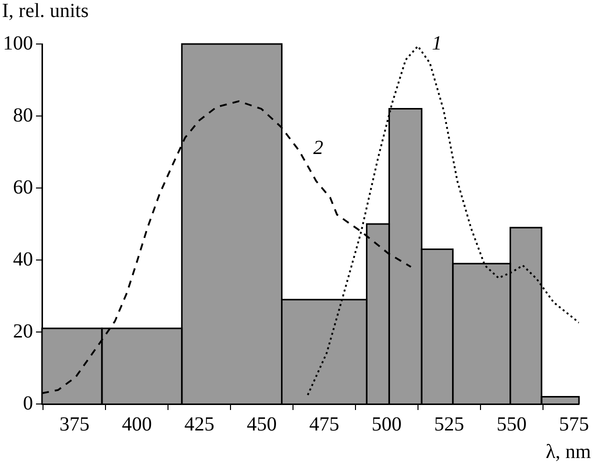 This screenshot has height=464, width=595. Describe the element at coordinates (28, 403) in the screenshot. I see `y-tick-label: 0` at that location.